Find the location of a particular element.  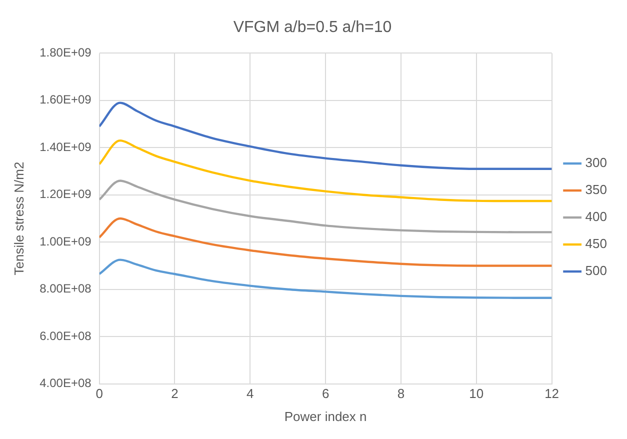

y-tick-label: 1.00E+09 is located at coordinates (66, 241).